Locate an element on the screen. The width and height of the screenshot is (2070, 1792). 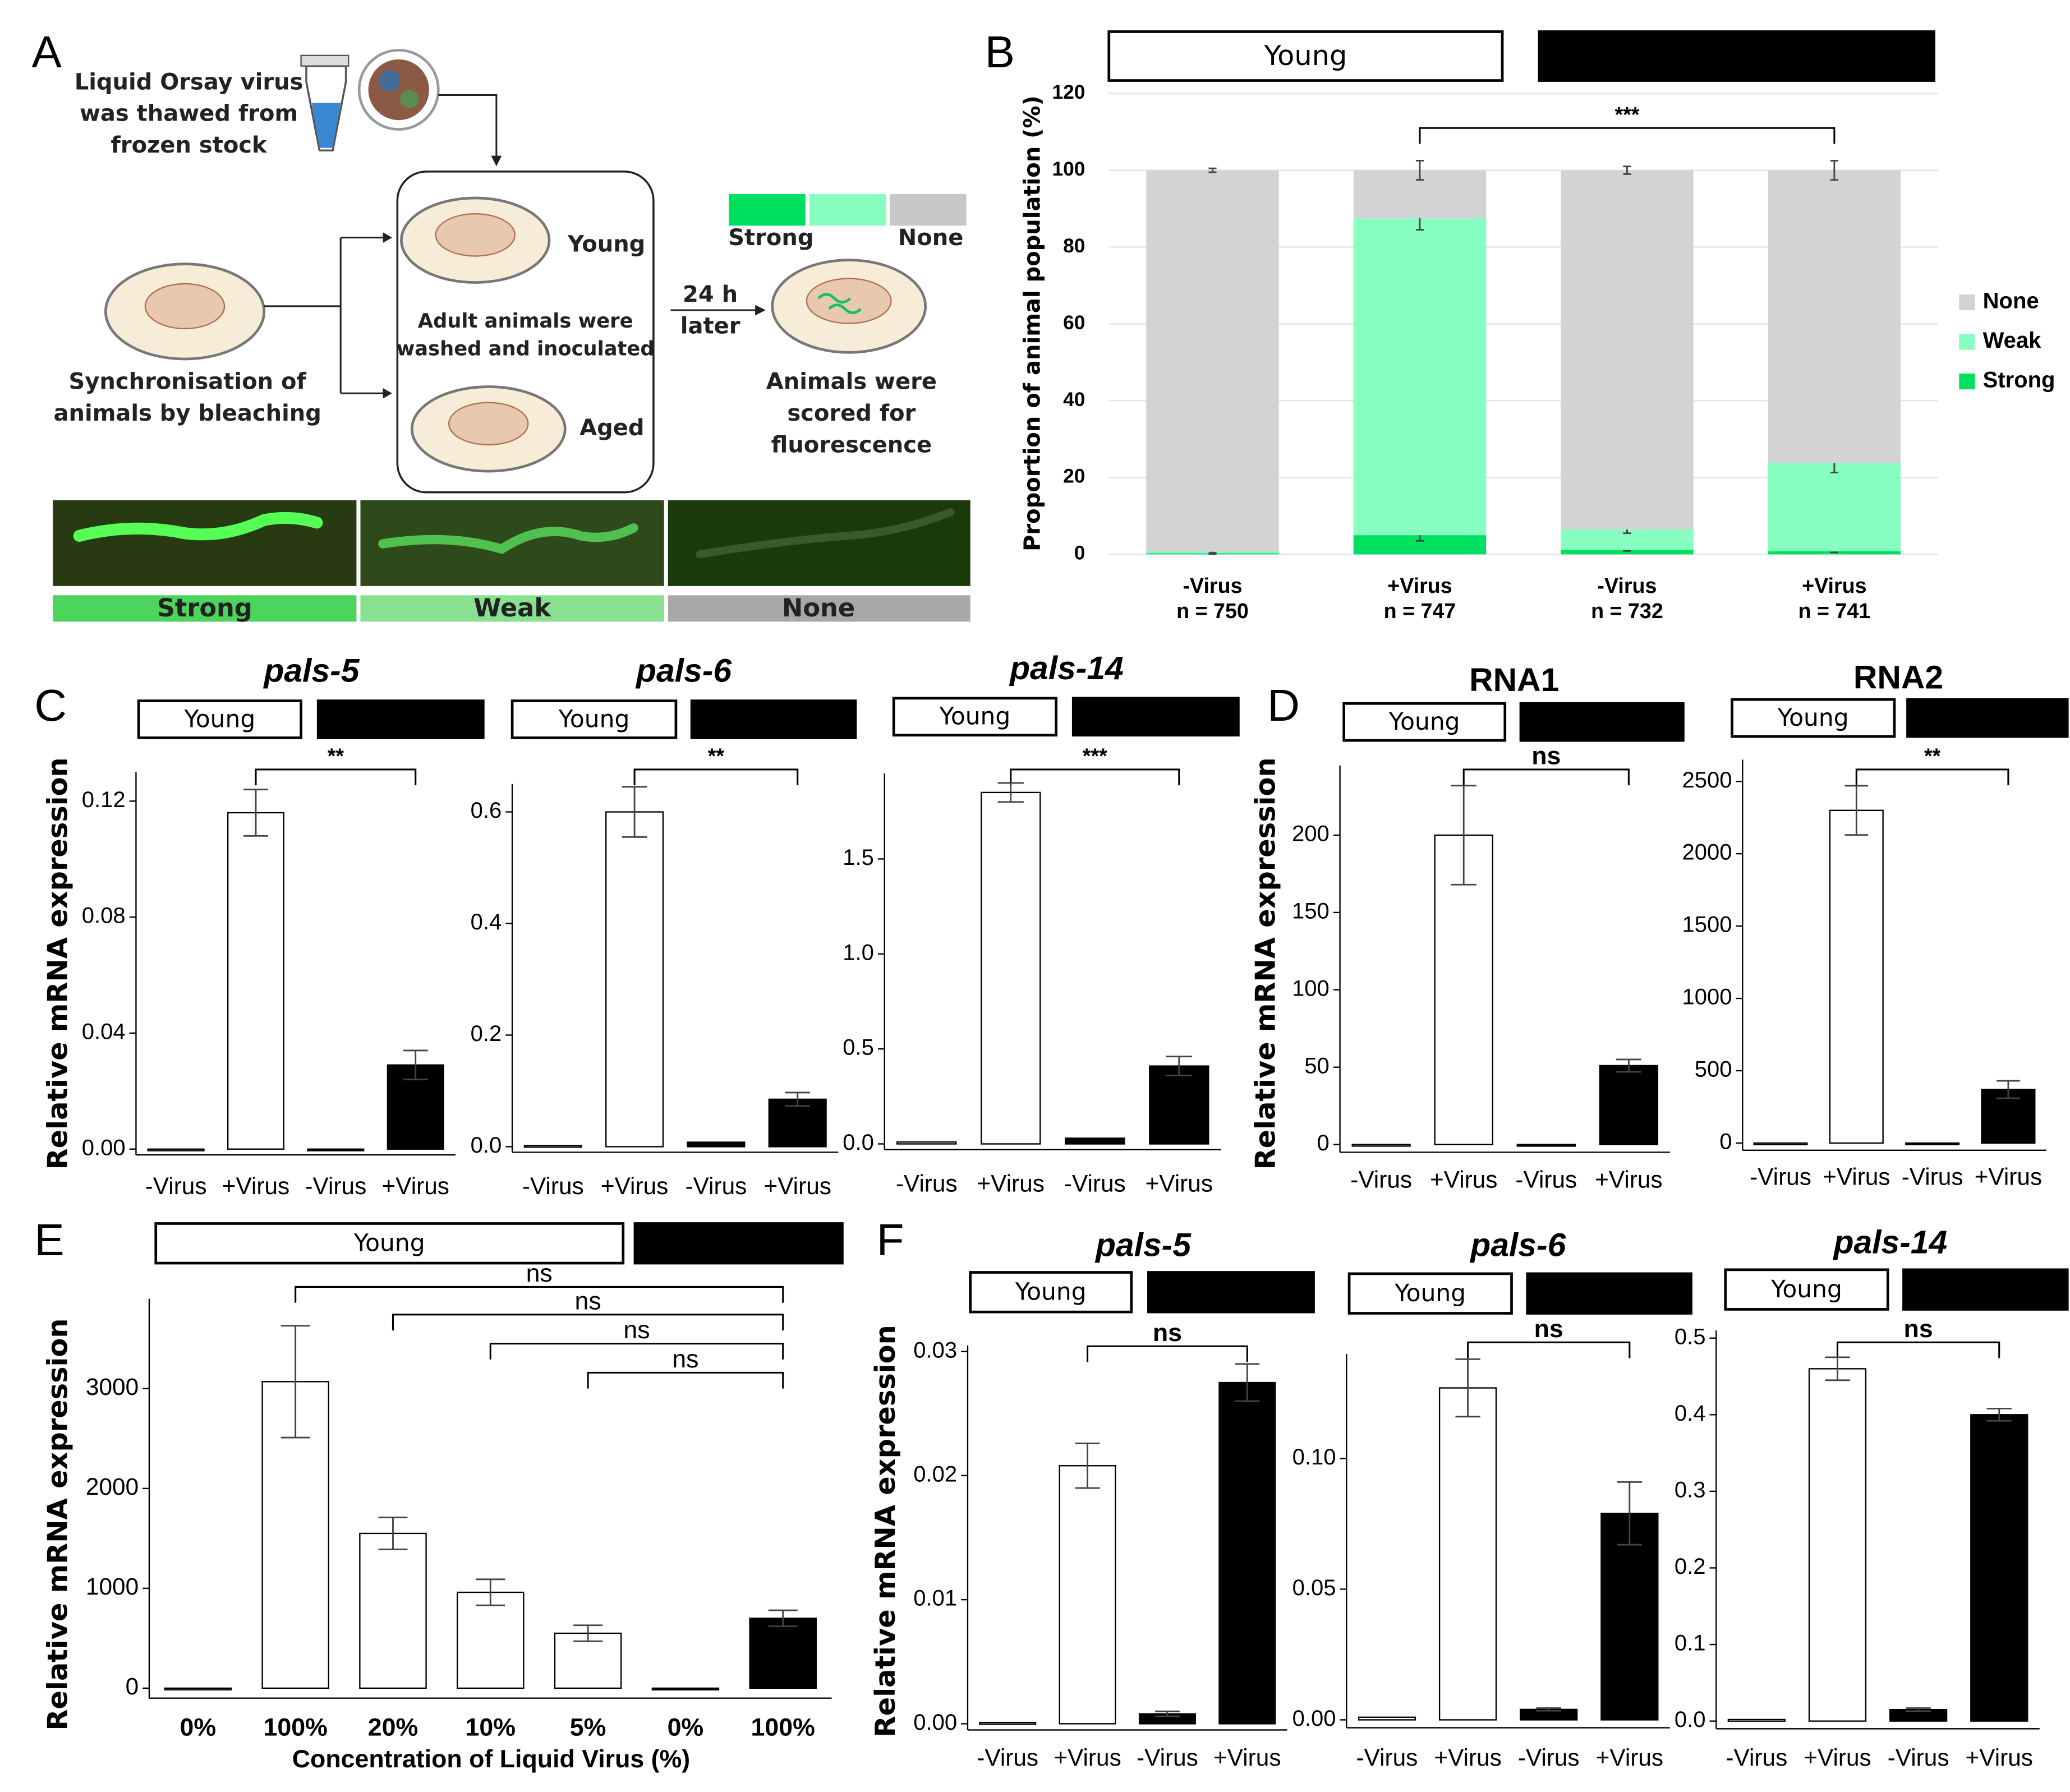
worm is located at coordinates (825, 533).